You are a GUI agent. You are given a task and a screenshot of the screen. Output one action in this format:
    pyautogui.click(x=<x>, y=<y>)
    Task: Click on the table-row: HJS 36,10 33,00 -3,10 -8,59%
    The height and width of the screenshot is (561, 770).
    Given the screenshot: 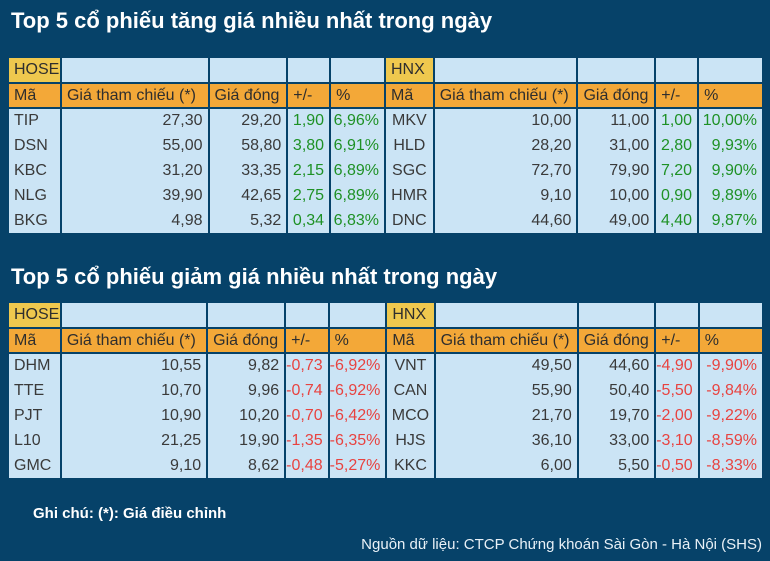 What is the action you would take?
    pyautogui.click(x=574, y=440)
    